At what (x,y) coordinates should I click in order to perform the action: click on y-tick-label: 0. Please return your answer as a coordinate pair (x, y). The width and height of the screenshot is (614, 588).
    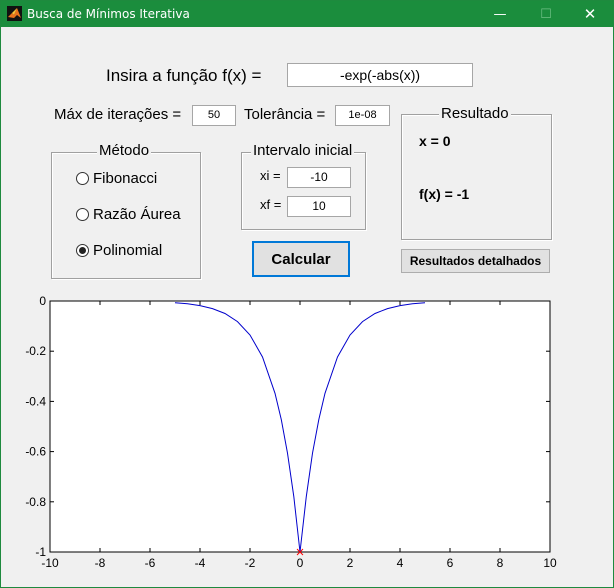
    Looking at the image, I should click on (42, 301).